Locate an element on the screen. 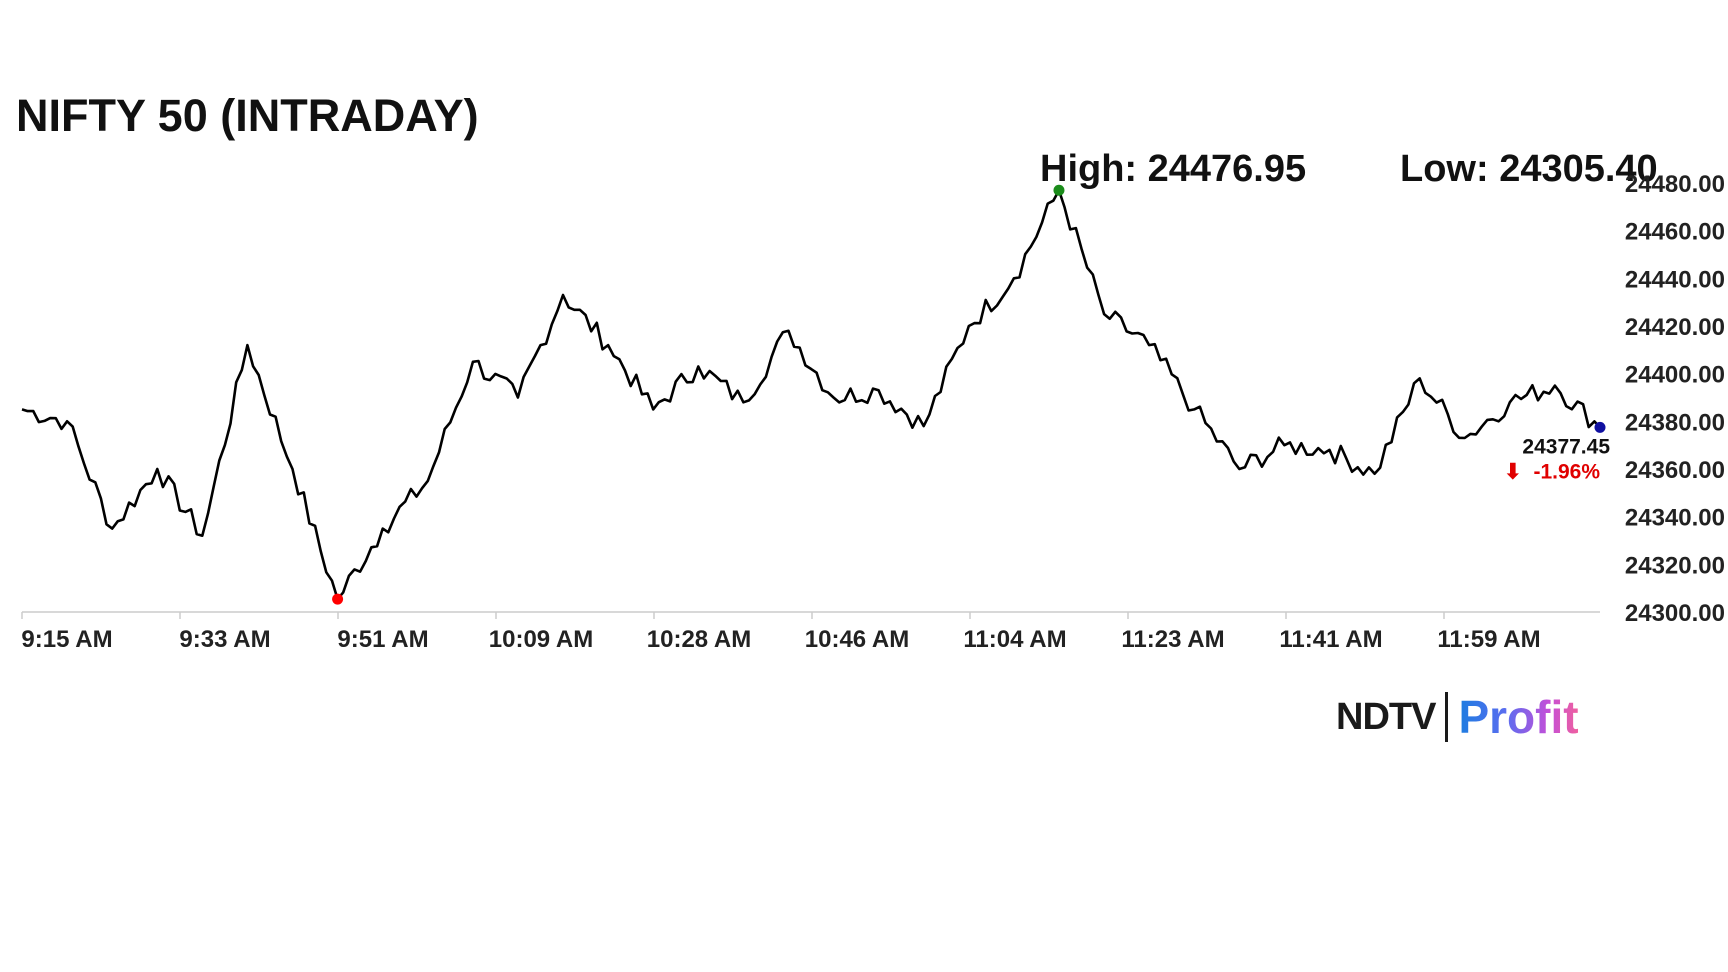  y-tick-label: 24320.00 is located at coordinates (1675, 565).